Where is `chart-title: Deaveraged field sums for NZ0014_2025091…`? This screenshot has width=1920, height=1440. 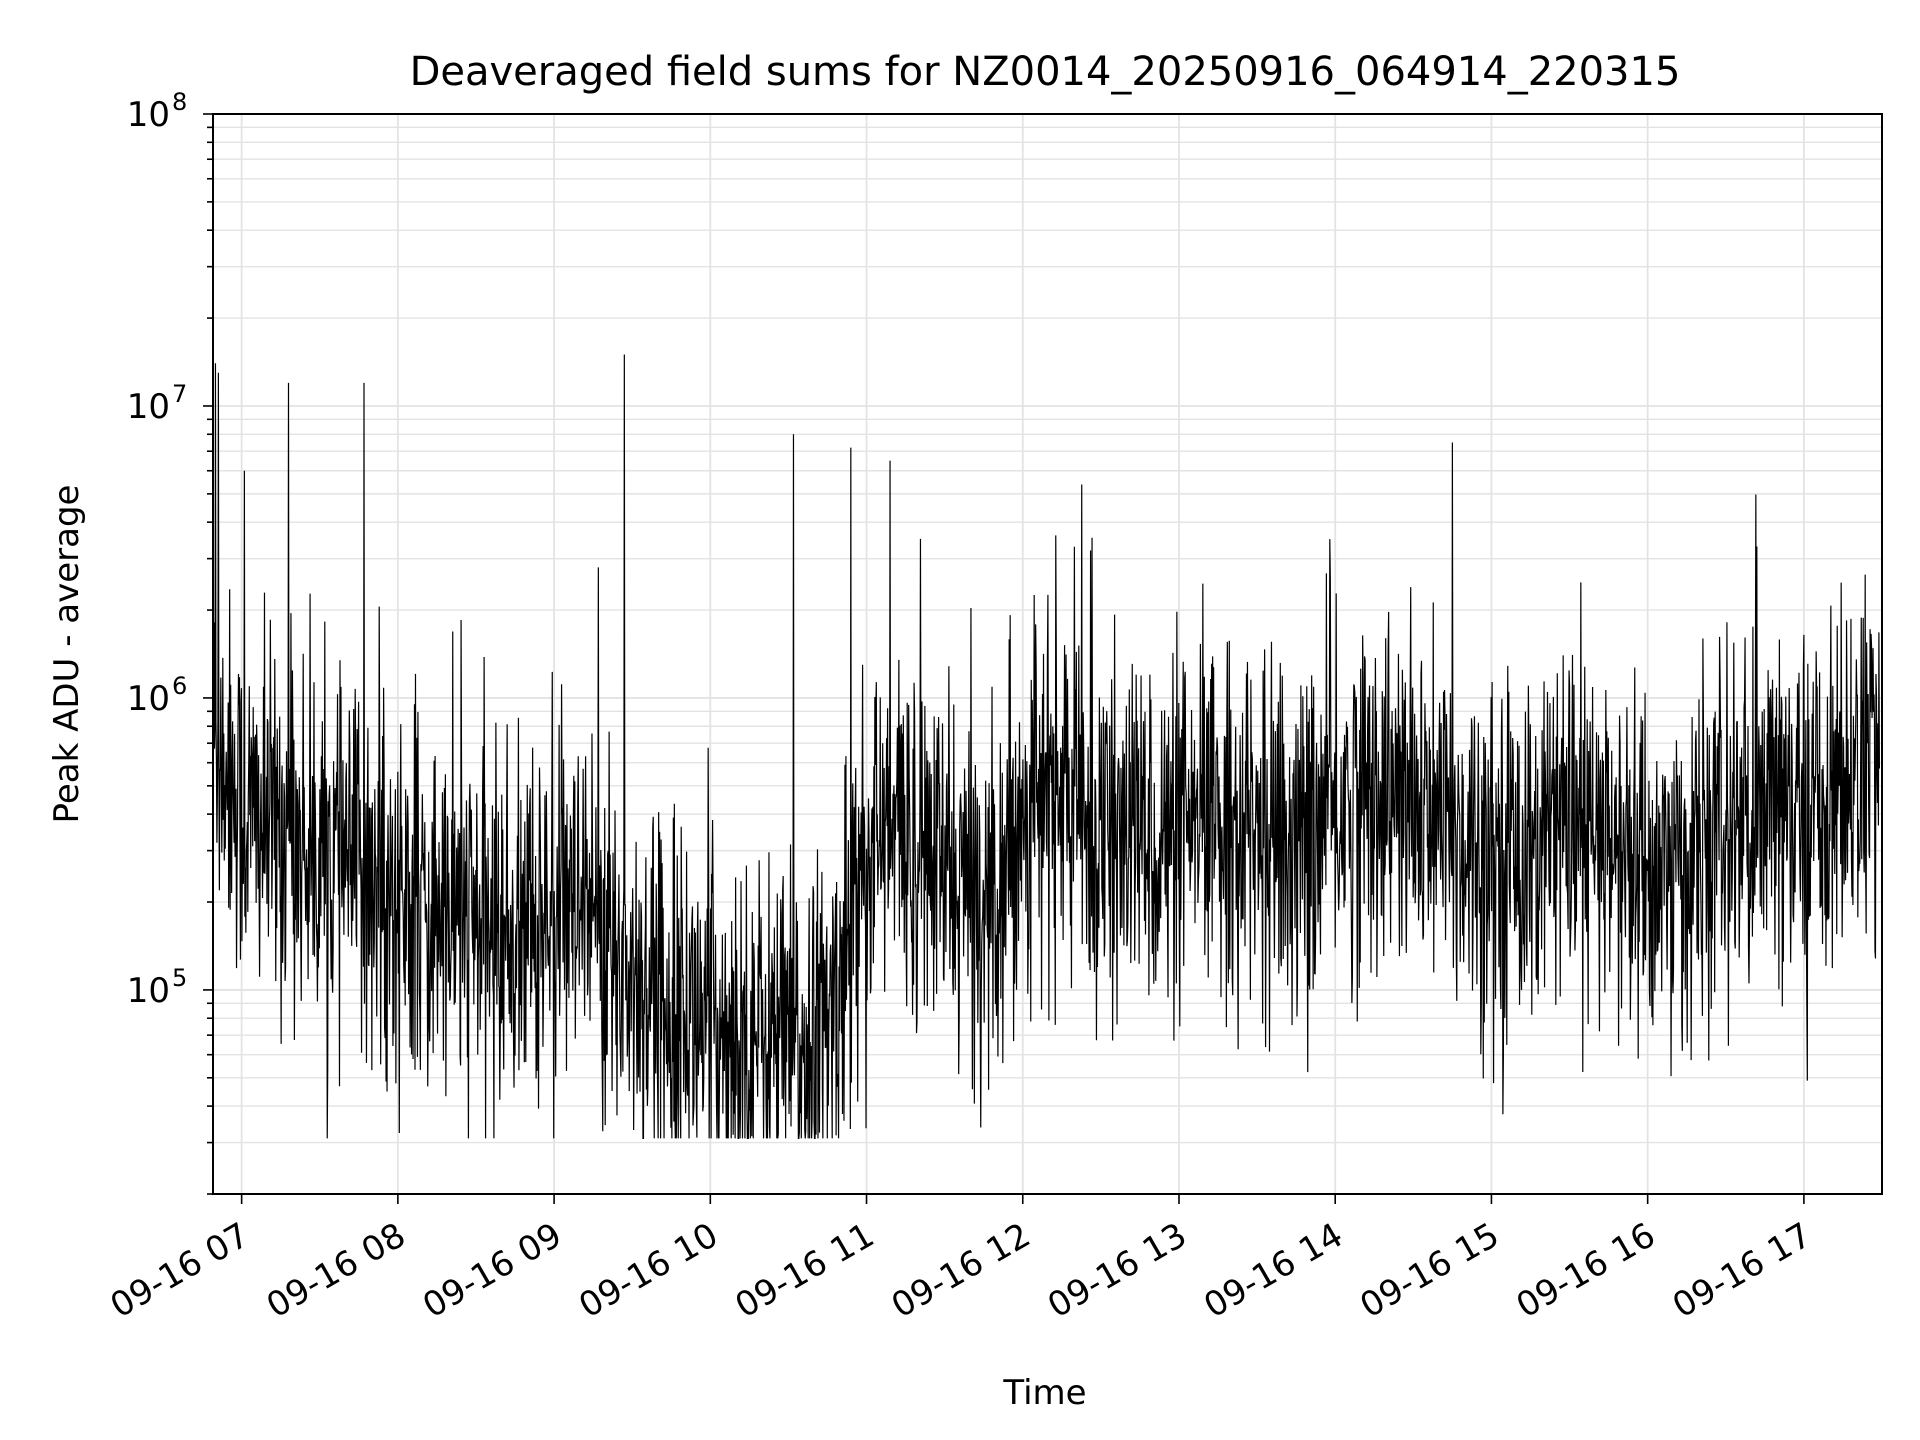
chart-title: Deaveraged field sums for NZ0014_2025091… is located at coordinates (1045, 72).